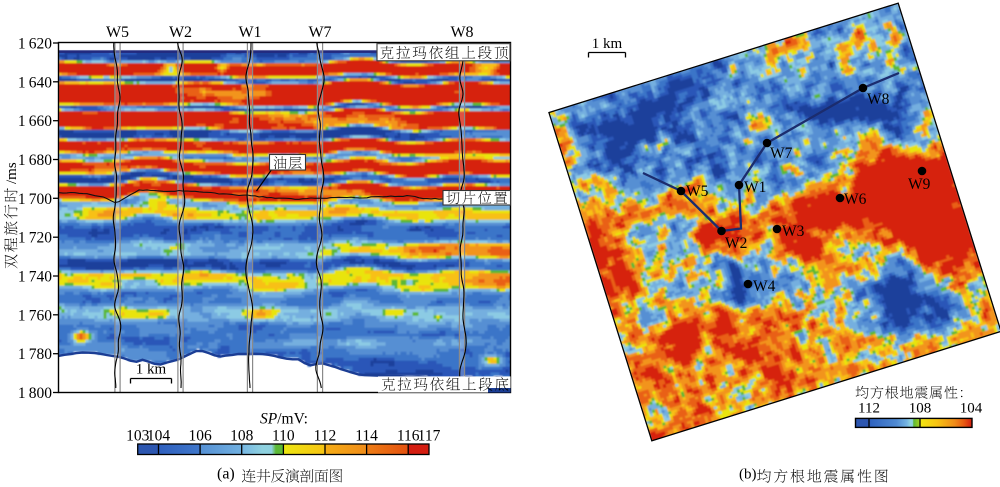 This screenshot has height=487, width=1000. What do you see at coordinates (35, 82) in the screenshot?
I see `svg-text: 1 640` at bounding box center [35, 82].